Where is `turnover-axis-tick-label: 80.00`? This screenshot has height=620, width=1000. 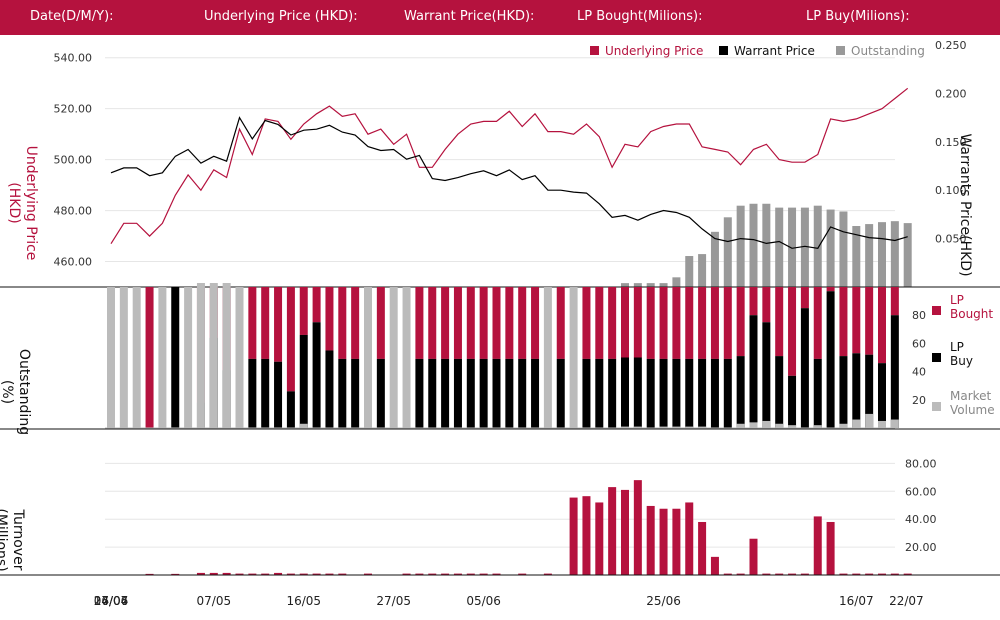
turnover-axis-tick-label: 80.00 is located at coordinates (921, 463).